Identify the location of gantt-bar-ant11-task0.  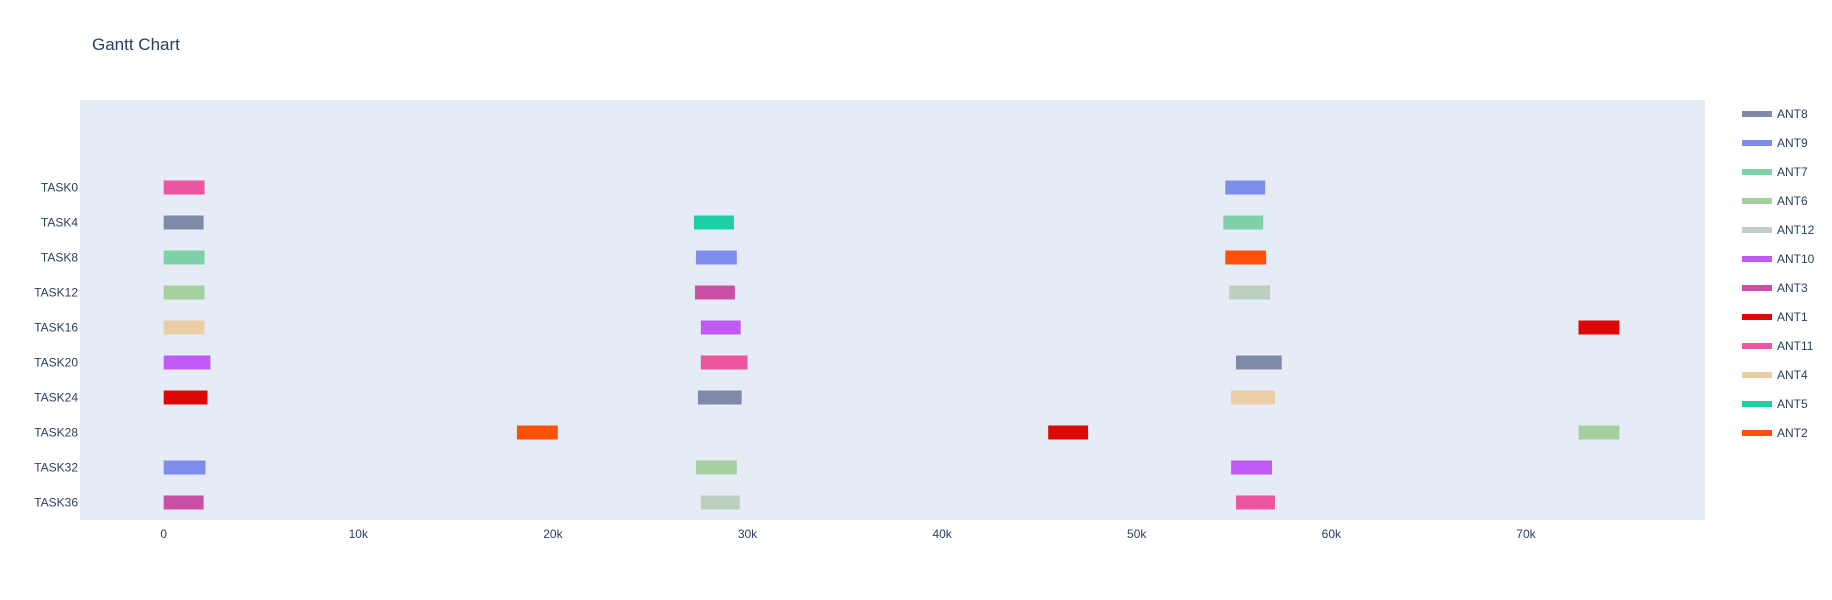
(184, 187).